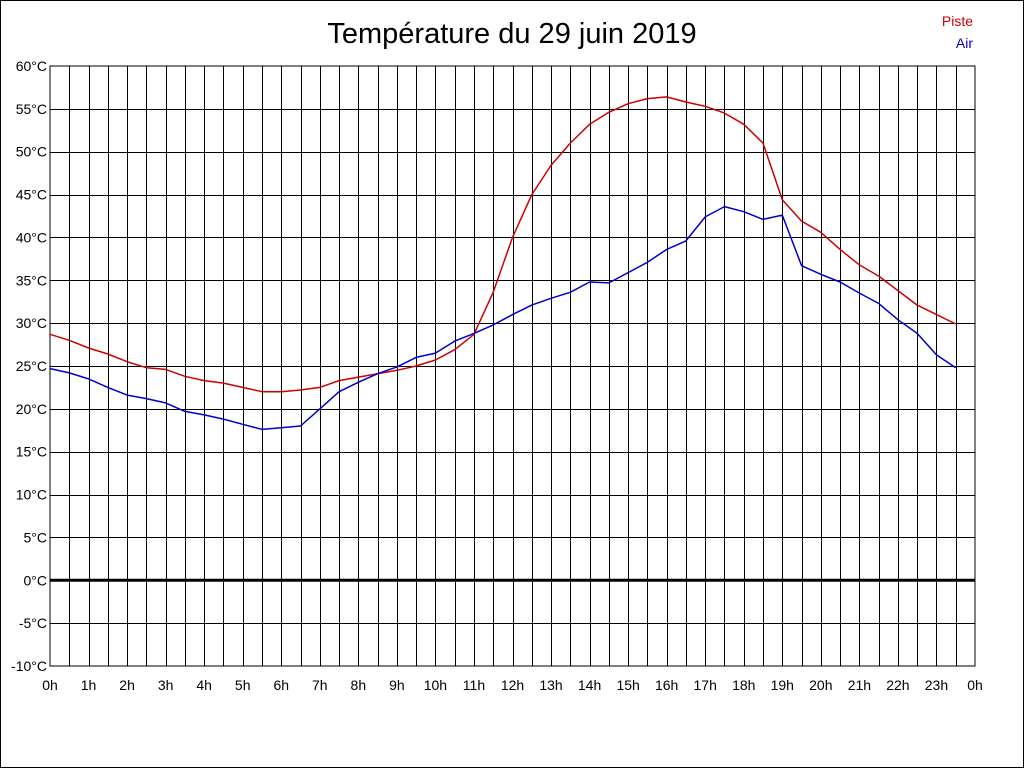  I want to click on x-tick-label: 21h, so click(859, 685).